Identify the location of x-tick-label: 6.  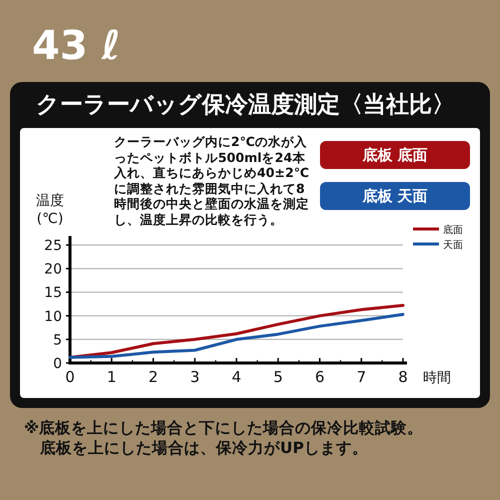
(319, 377).